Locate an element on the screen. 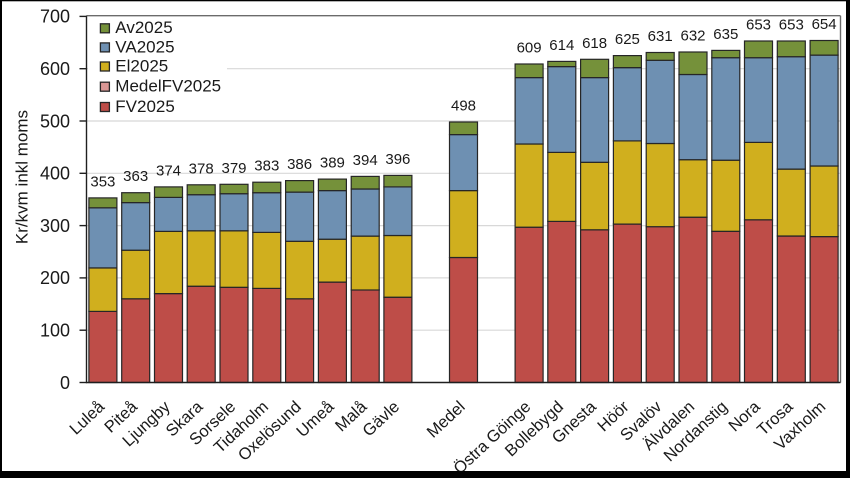  svg-text: 383 is located at coordinates (266, 166).